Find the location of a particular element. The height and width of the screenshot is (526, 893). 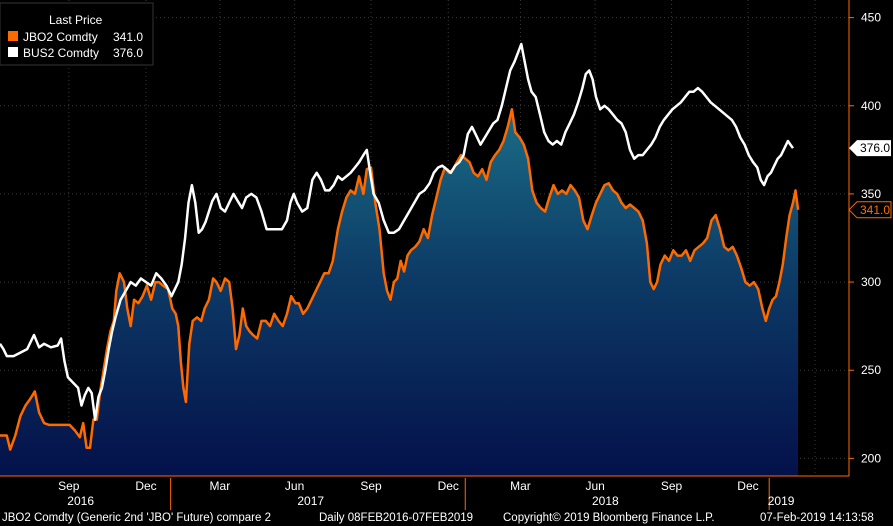

legend-swatch-jbo2 is located at coordinates (13, 36).